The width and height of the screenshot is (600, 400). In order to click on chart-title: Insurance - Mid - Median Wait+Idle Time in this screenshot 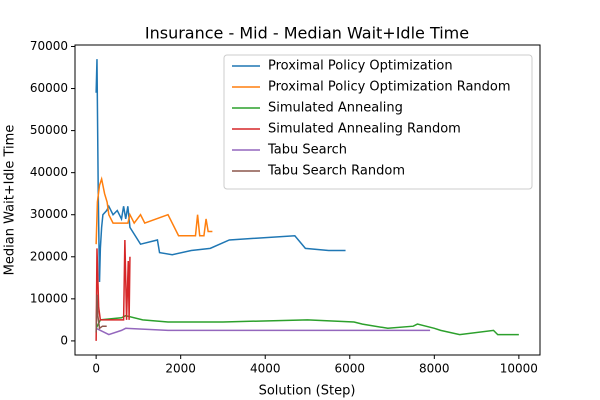, I will do `click(307, 33)`.